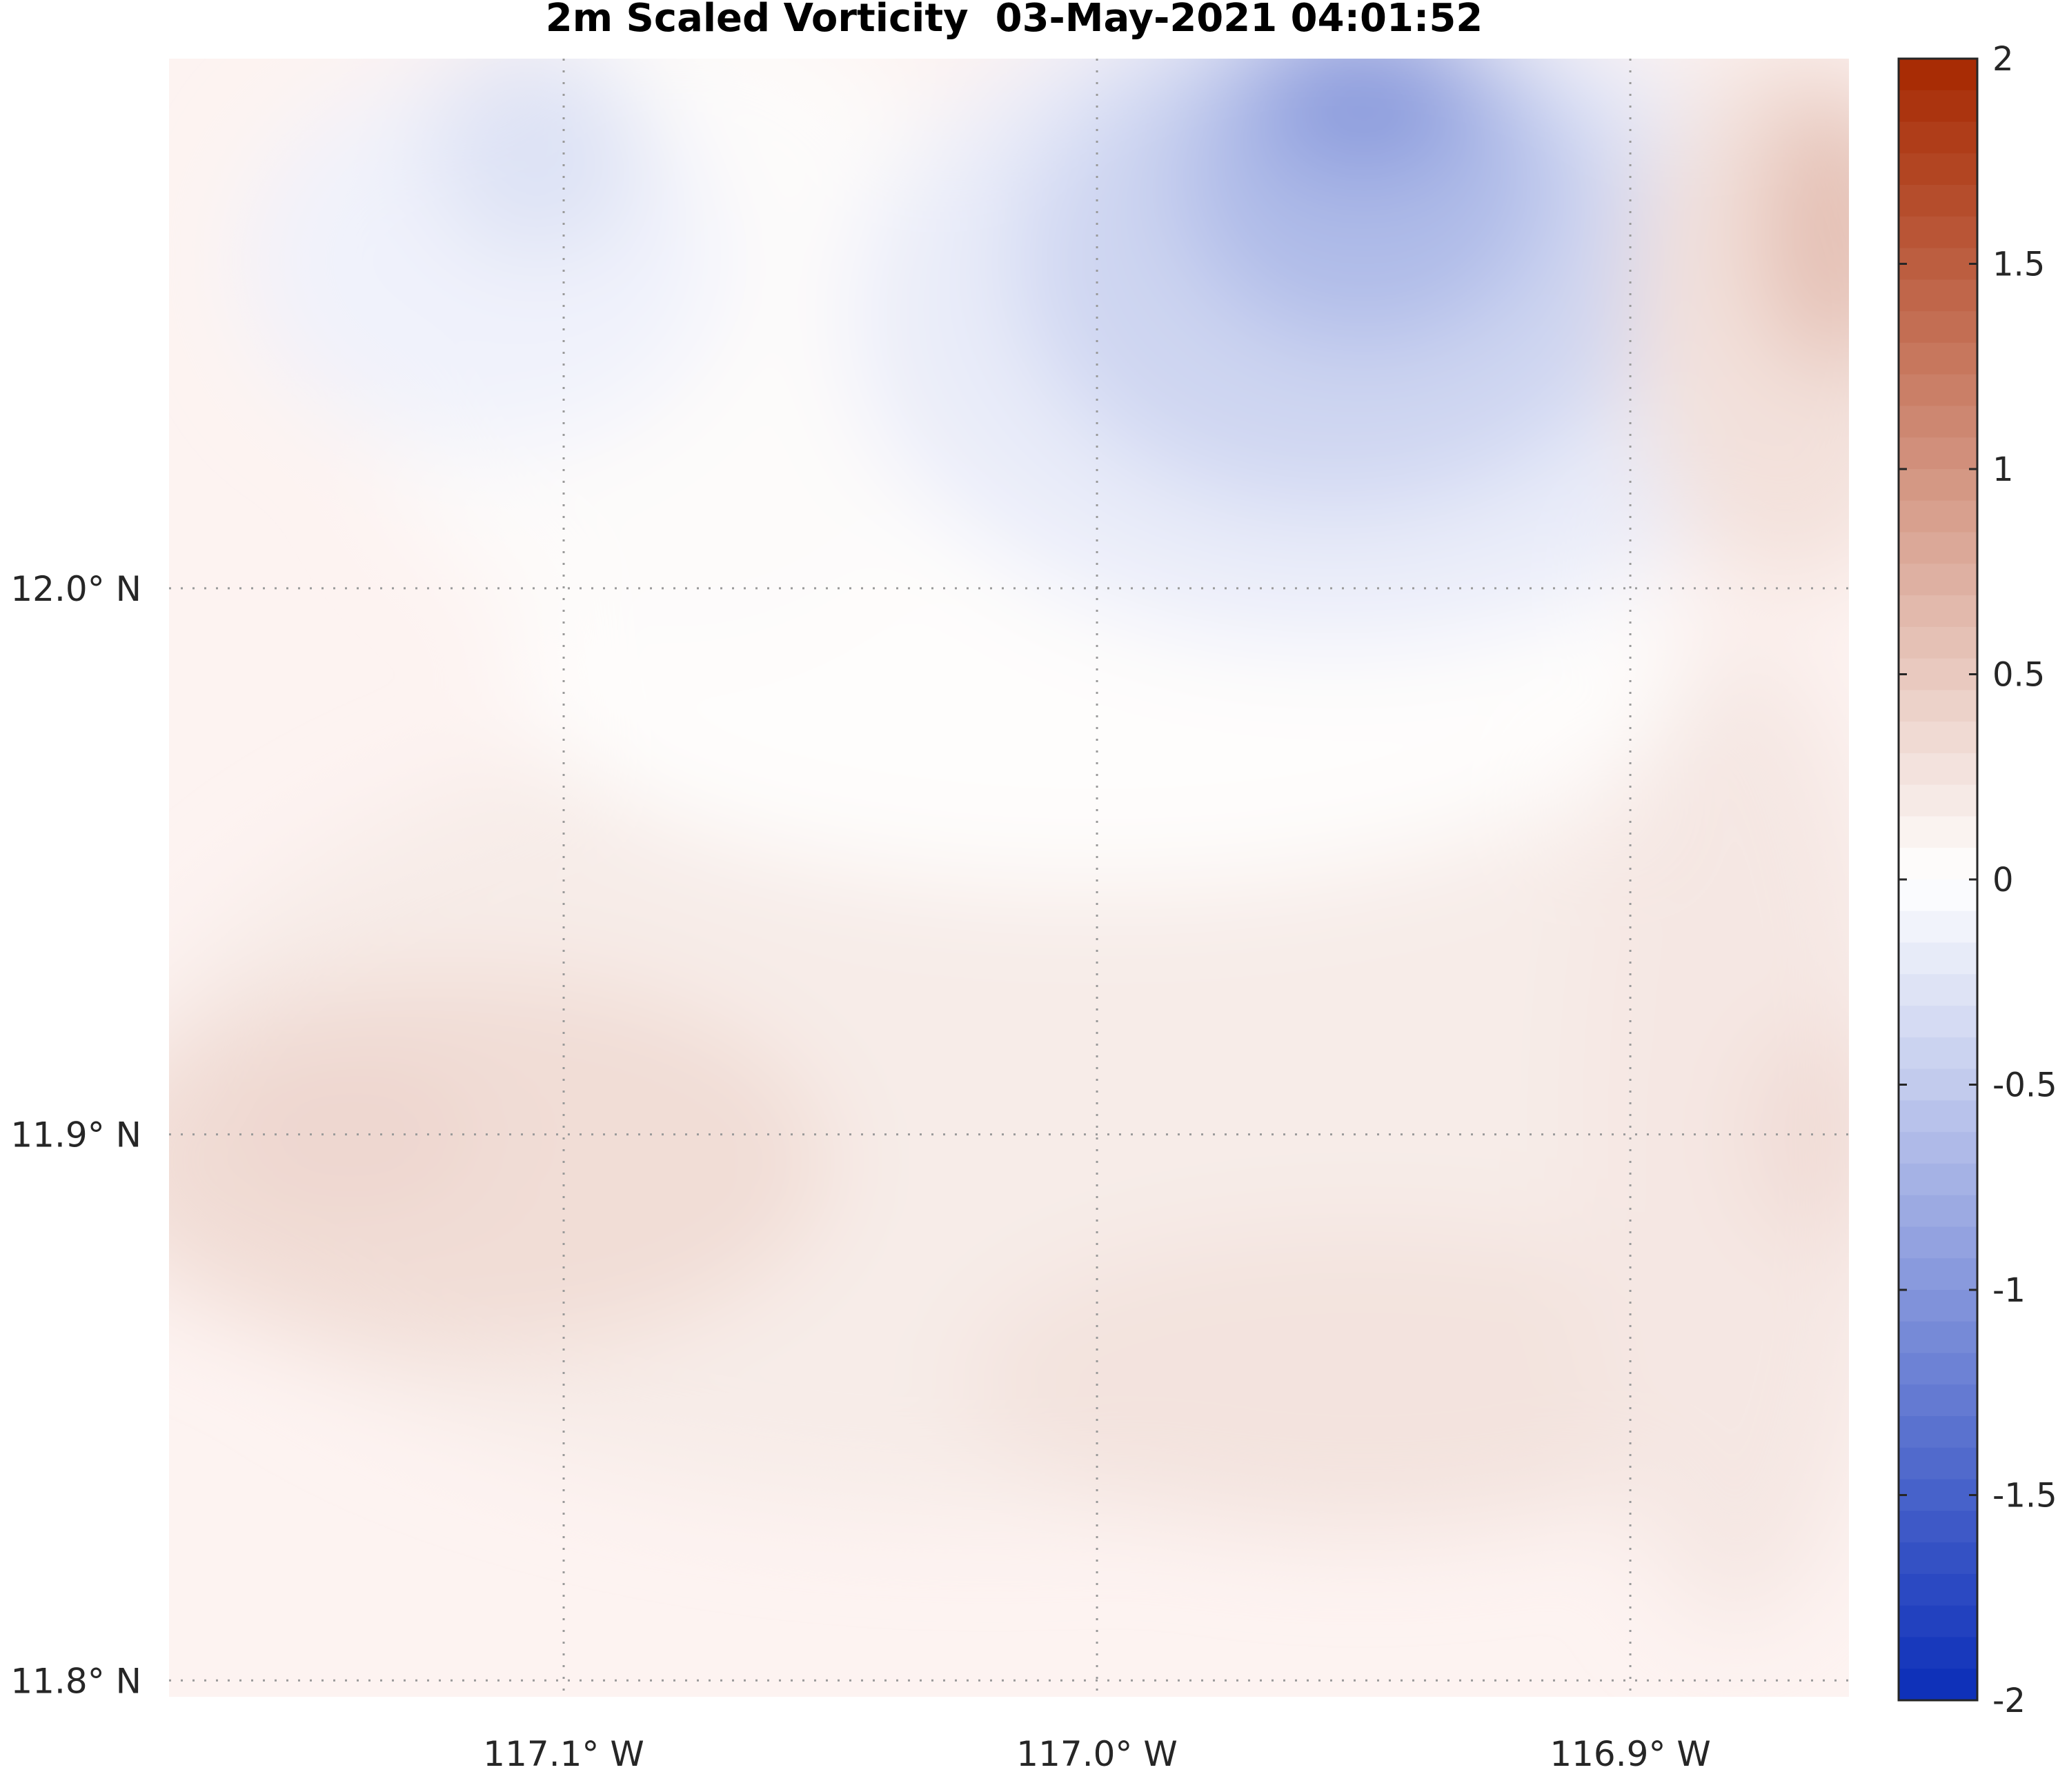 This screenshot has height=1792, width=2058. I want to click on colorbar-tick-label: -0.5, so click(2024, 1085).